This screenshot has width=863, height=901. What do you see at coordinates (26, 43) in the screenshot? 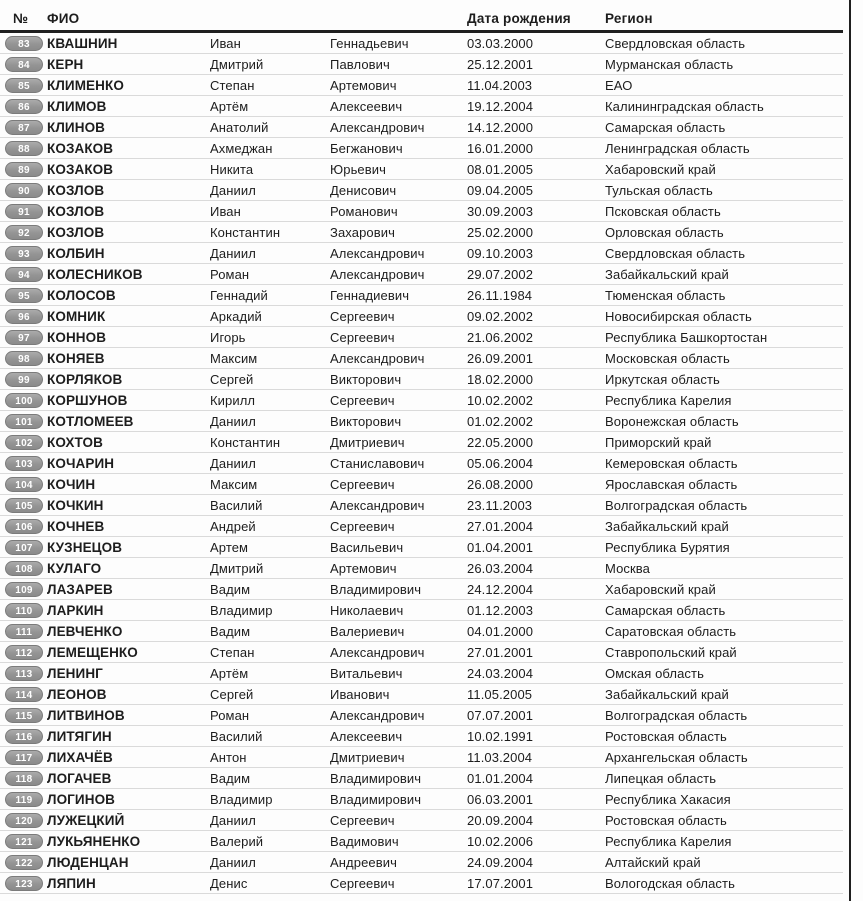
I see `row-number-cell: 83` at bounding box center [26, 43].